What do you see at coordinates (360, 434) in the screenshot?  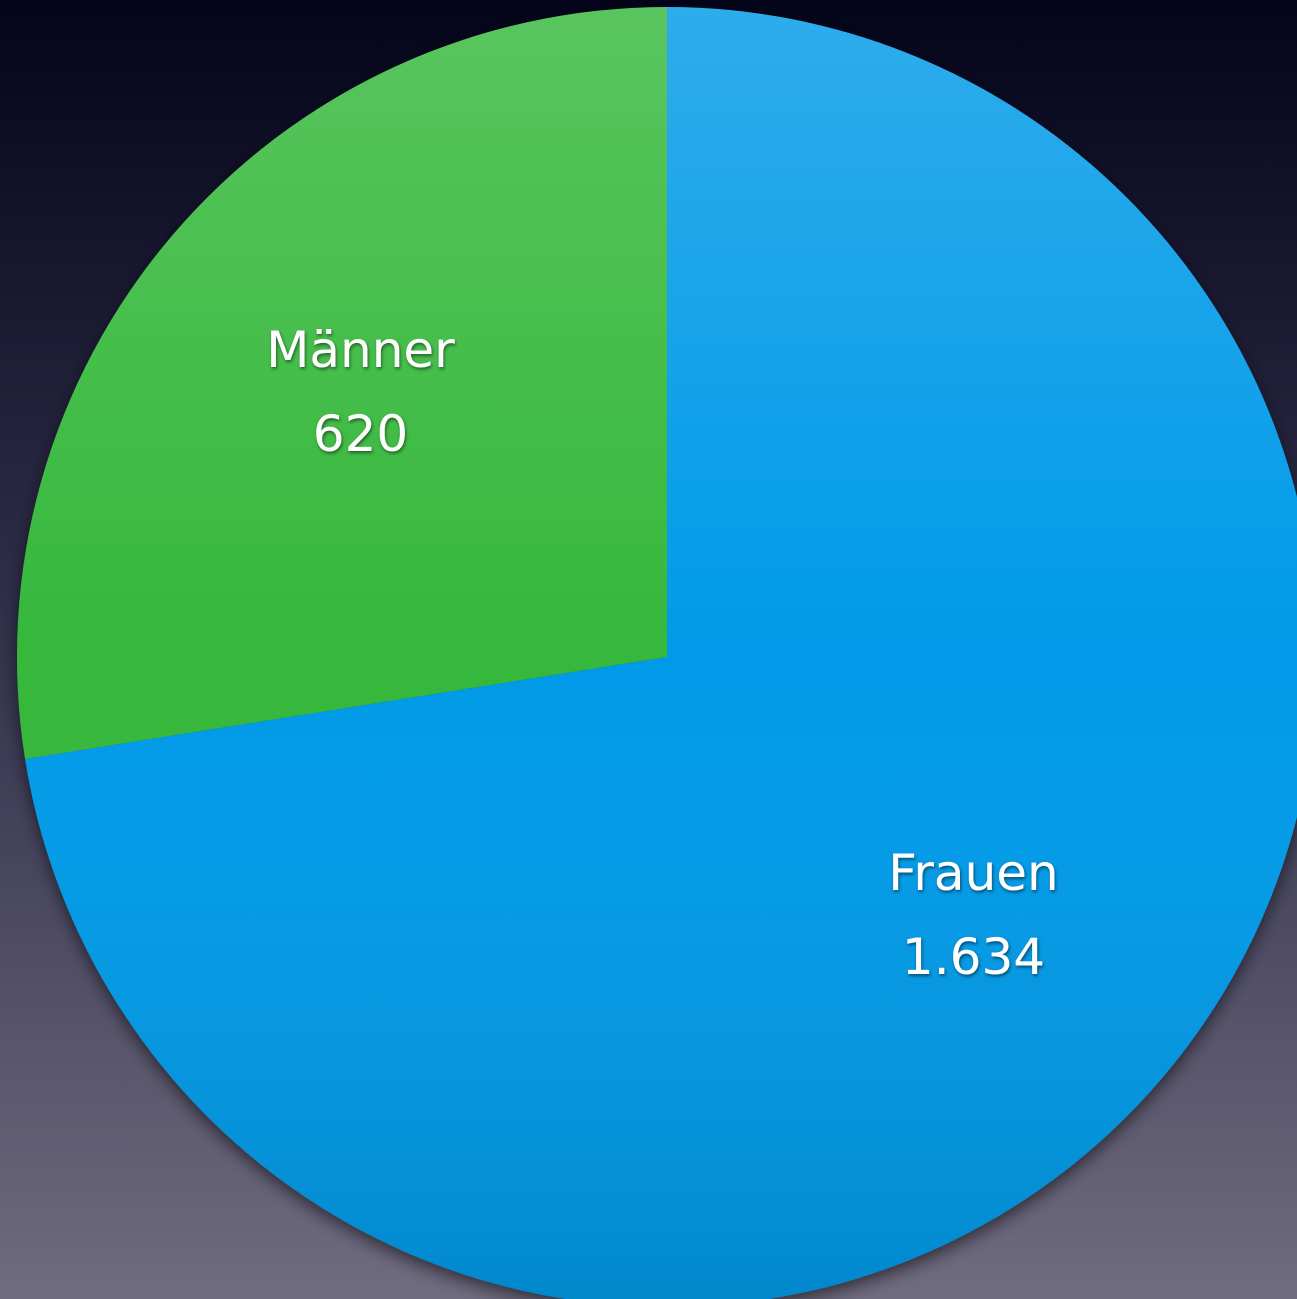 I see `slice-value-label: 620` at bounding box center [360, 434].